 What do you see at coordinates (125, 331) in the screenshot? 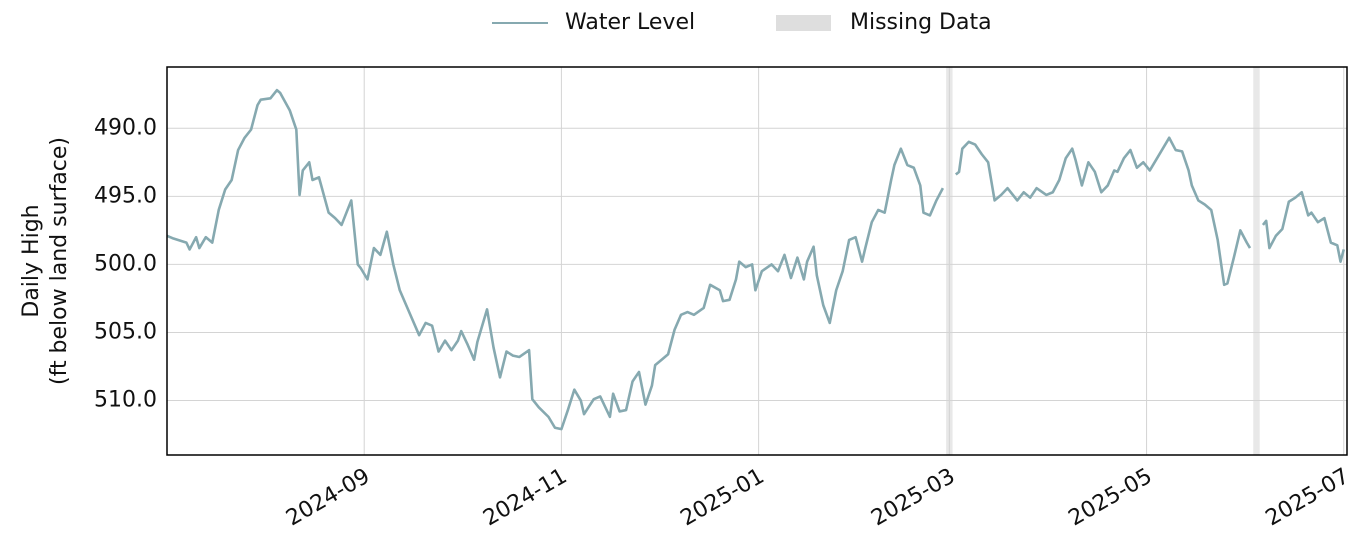
I see `y-tick-label: 505.0` at bounding box center [125, 331].